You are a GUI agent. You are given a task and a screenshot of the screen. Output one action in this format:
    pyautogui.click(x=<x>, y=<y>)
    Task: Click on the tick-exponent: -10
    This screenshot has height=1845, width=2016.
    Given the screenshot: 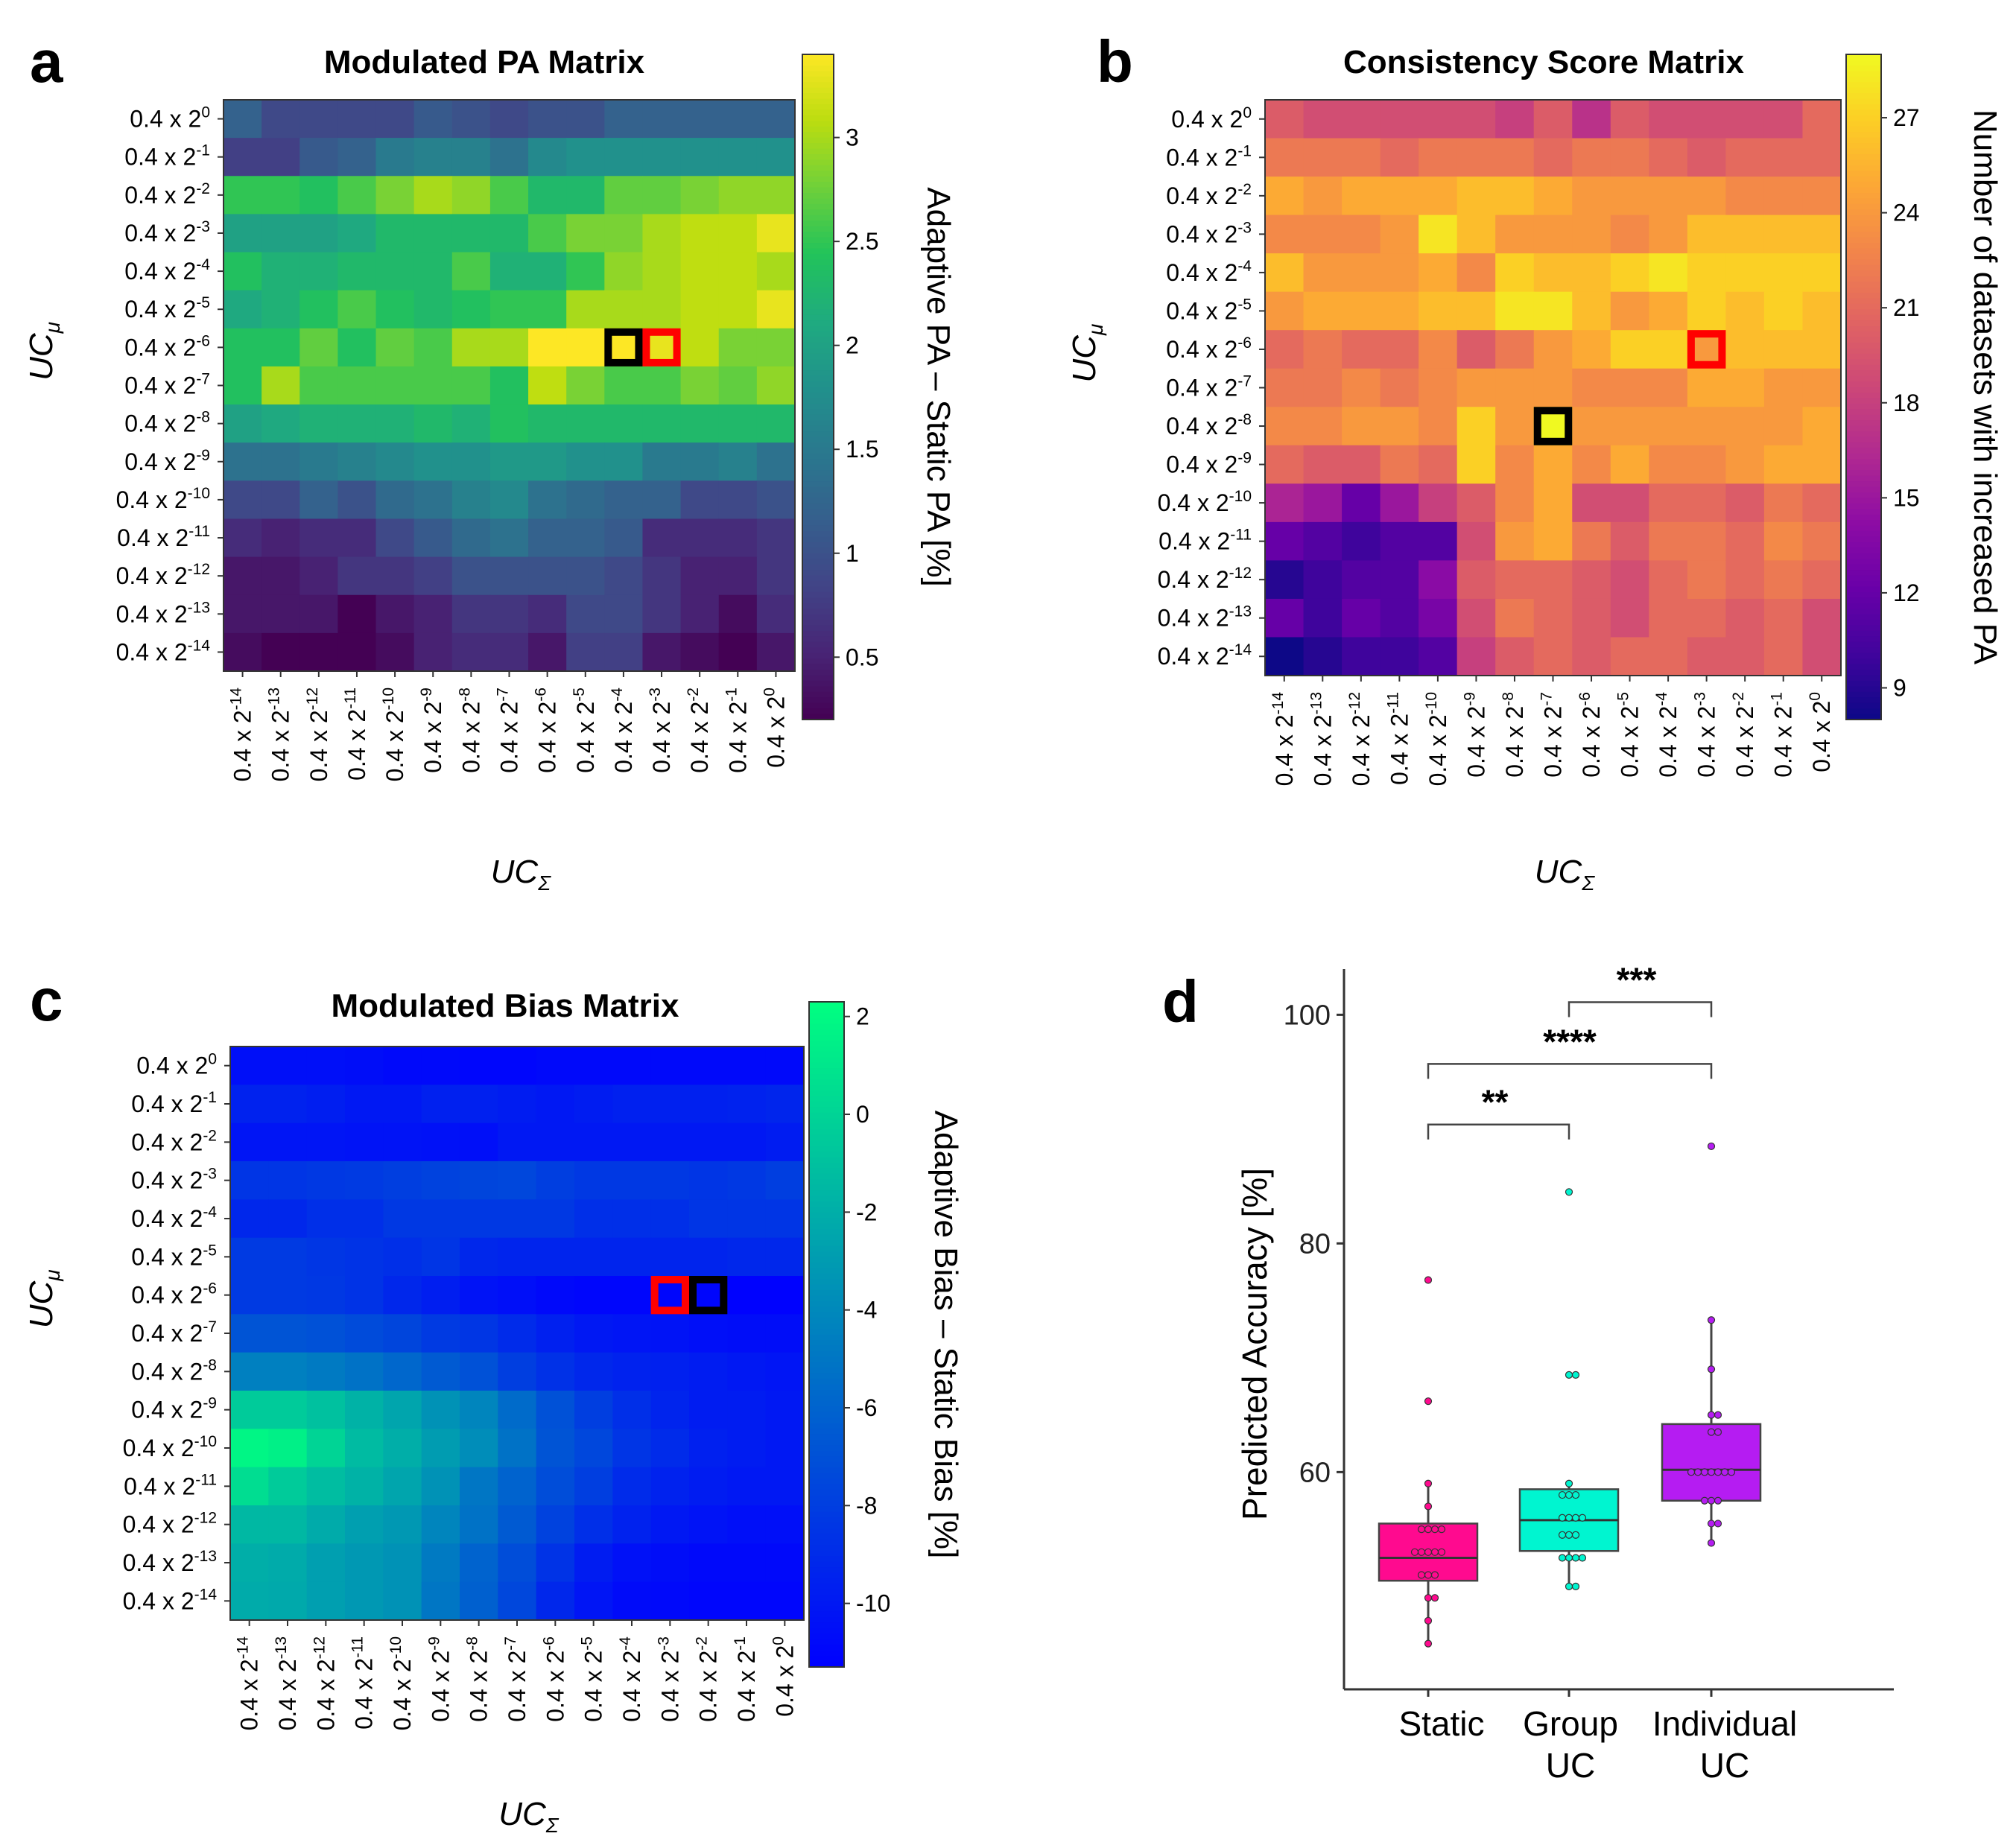 What is the action you would take?
    pyautogui.click(x=1431, y=703)
    